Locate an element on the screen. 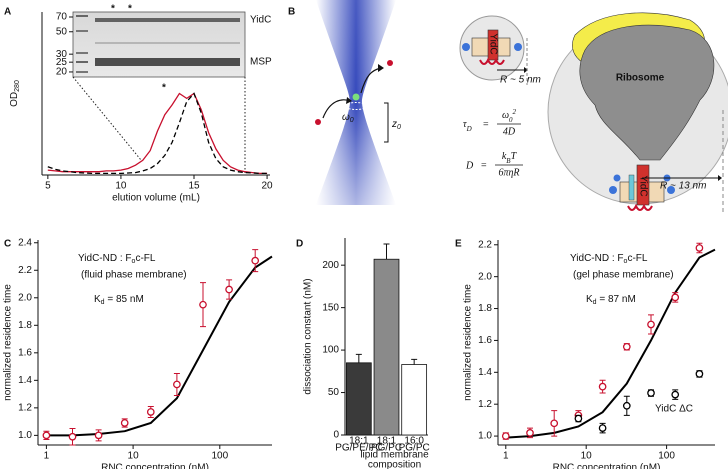 Image resolution: width=728 pixels, height=469 pixels. panel-label: E is located at coordinates (458, 244).